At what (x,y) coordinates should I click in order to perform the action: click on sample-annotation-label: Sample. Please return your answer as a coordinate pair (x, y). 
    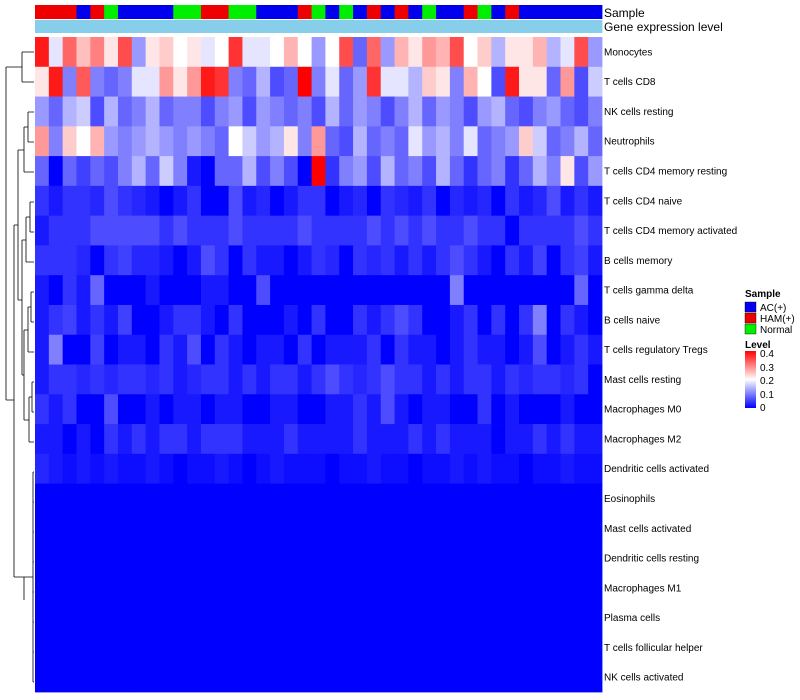
    Looking at the image, I should click on (624, 13).